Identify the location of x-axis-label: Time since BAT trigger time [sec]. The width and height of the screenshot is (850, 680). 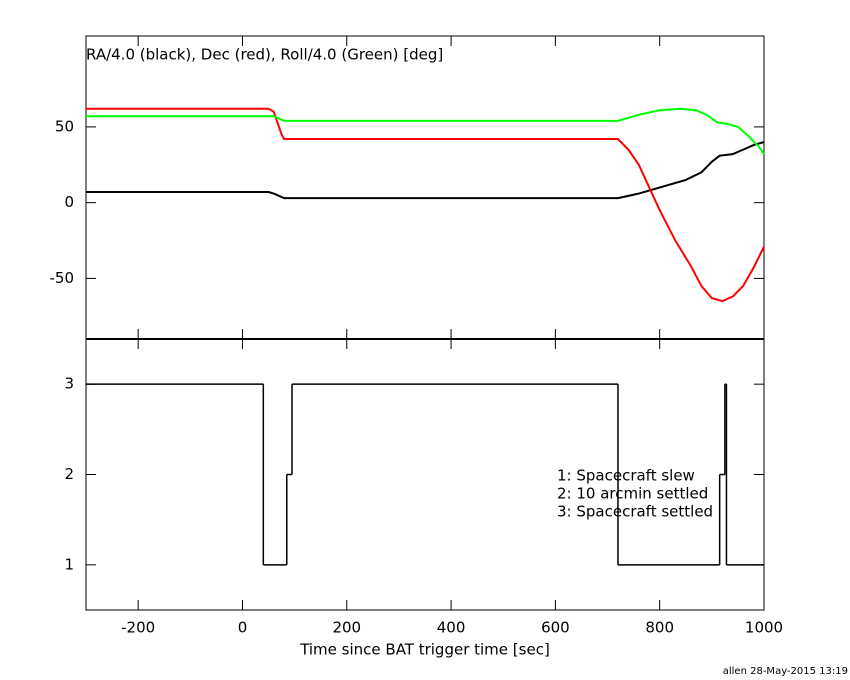
(424, 650).